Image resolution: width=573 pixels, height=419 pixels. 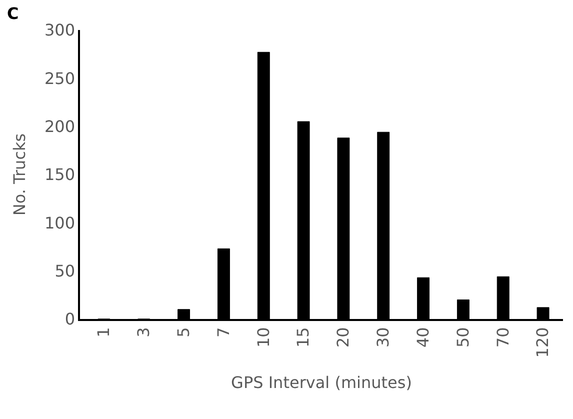 I want to click on x-tick-label: 3, so click(x=144, y=332).